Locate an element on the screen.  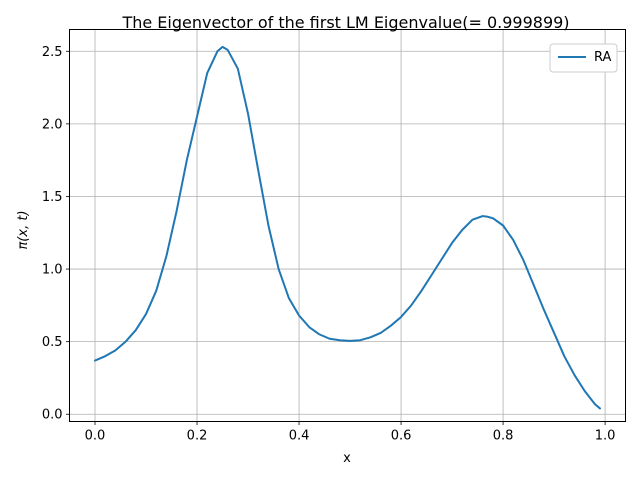
x-tick-label: 0.6 is located at coordinates (401, 436).